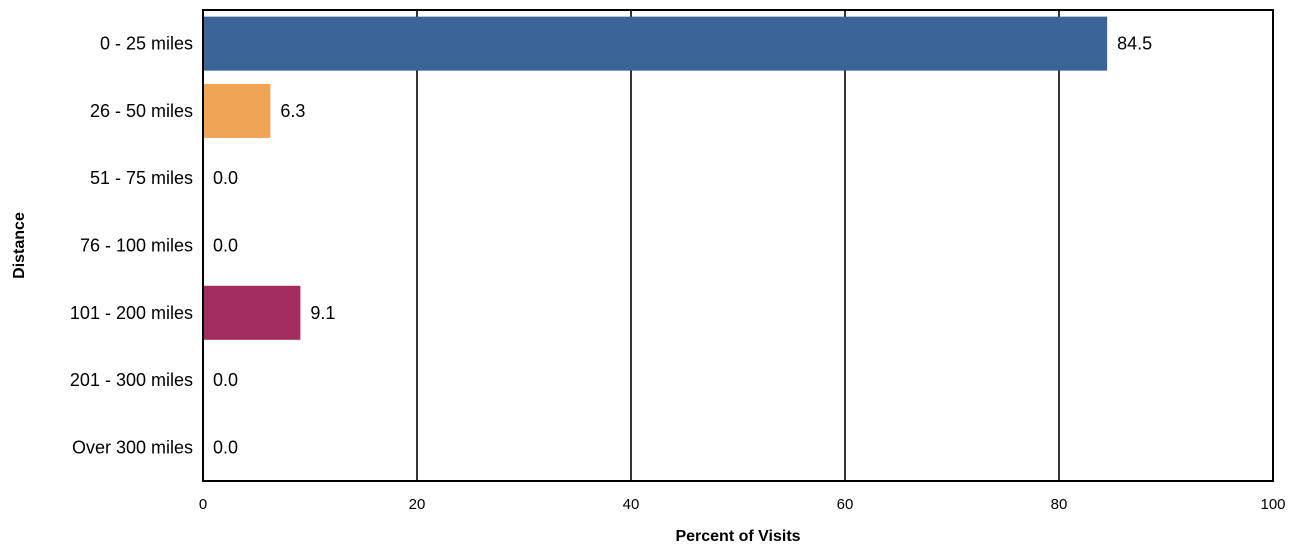 This screenshot has width=1295, height=552. What do you see at coordinates (141, 111) in the screenshot?
I see `category-label: 26 - 50 miles` at bounding box center [141, 111].